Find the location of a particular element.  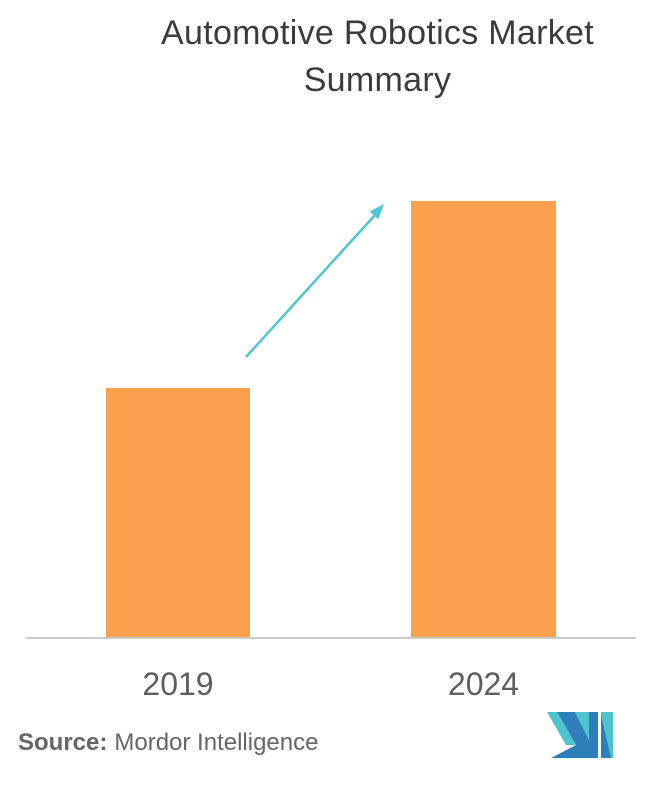

logo-m-teal-band is located at coordinates (561, 728).